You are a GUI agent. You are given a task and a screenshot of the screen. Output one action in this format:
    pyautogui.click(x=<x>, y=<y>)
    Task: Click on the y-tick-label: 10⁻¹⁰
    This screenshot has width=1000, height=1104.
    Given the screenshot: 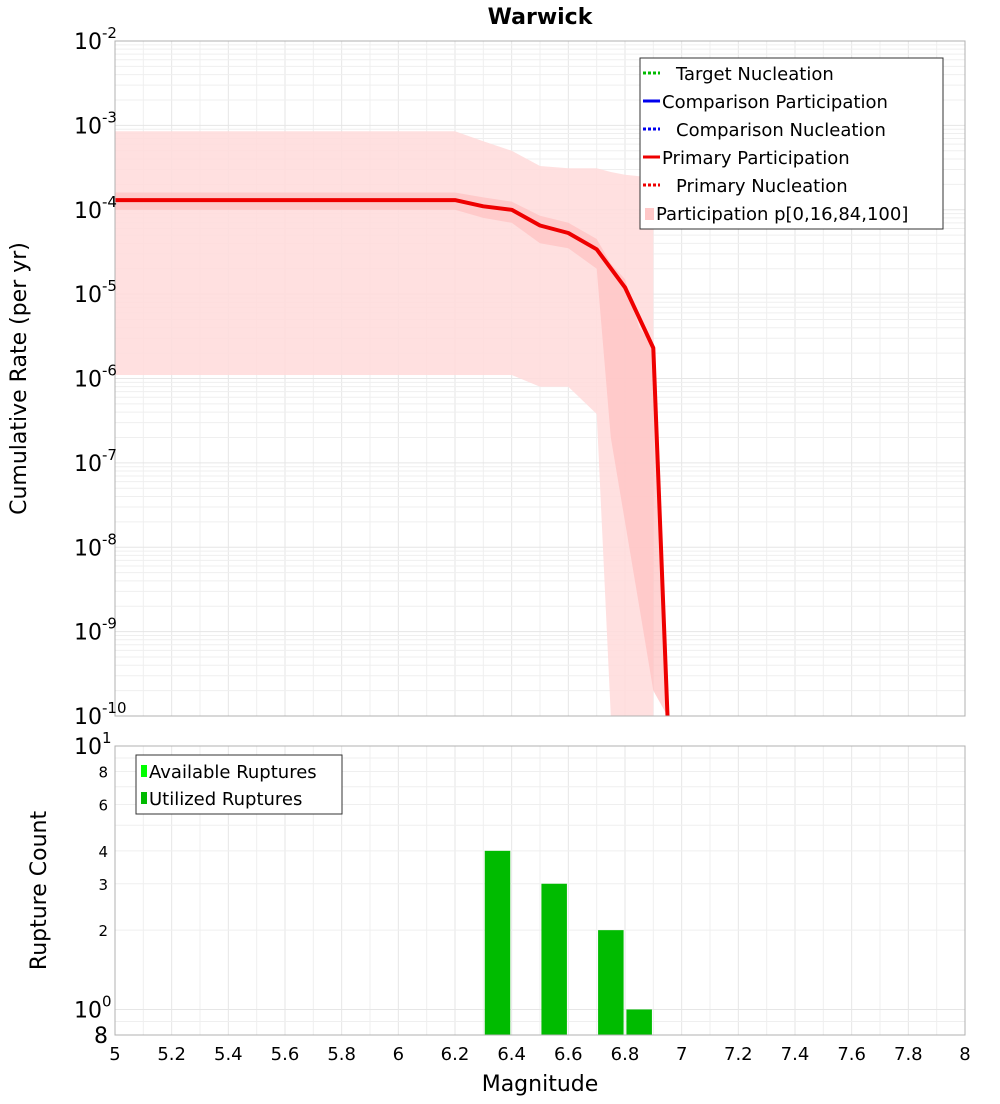 What is the action you would take?
    pyautogui.click(x=100, y=714)
    